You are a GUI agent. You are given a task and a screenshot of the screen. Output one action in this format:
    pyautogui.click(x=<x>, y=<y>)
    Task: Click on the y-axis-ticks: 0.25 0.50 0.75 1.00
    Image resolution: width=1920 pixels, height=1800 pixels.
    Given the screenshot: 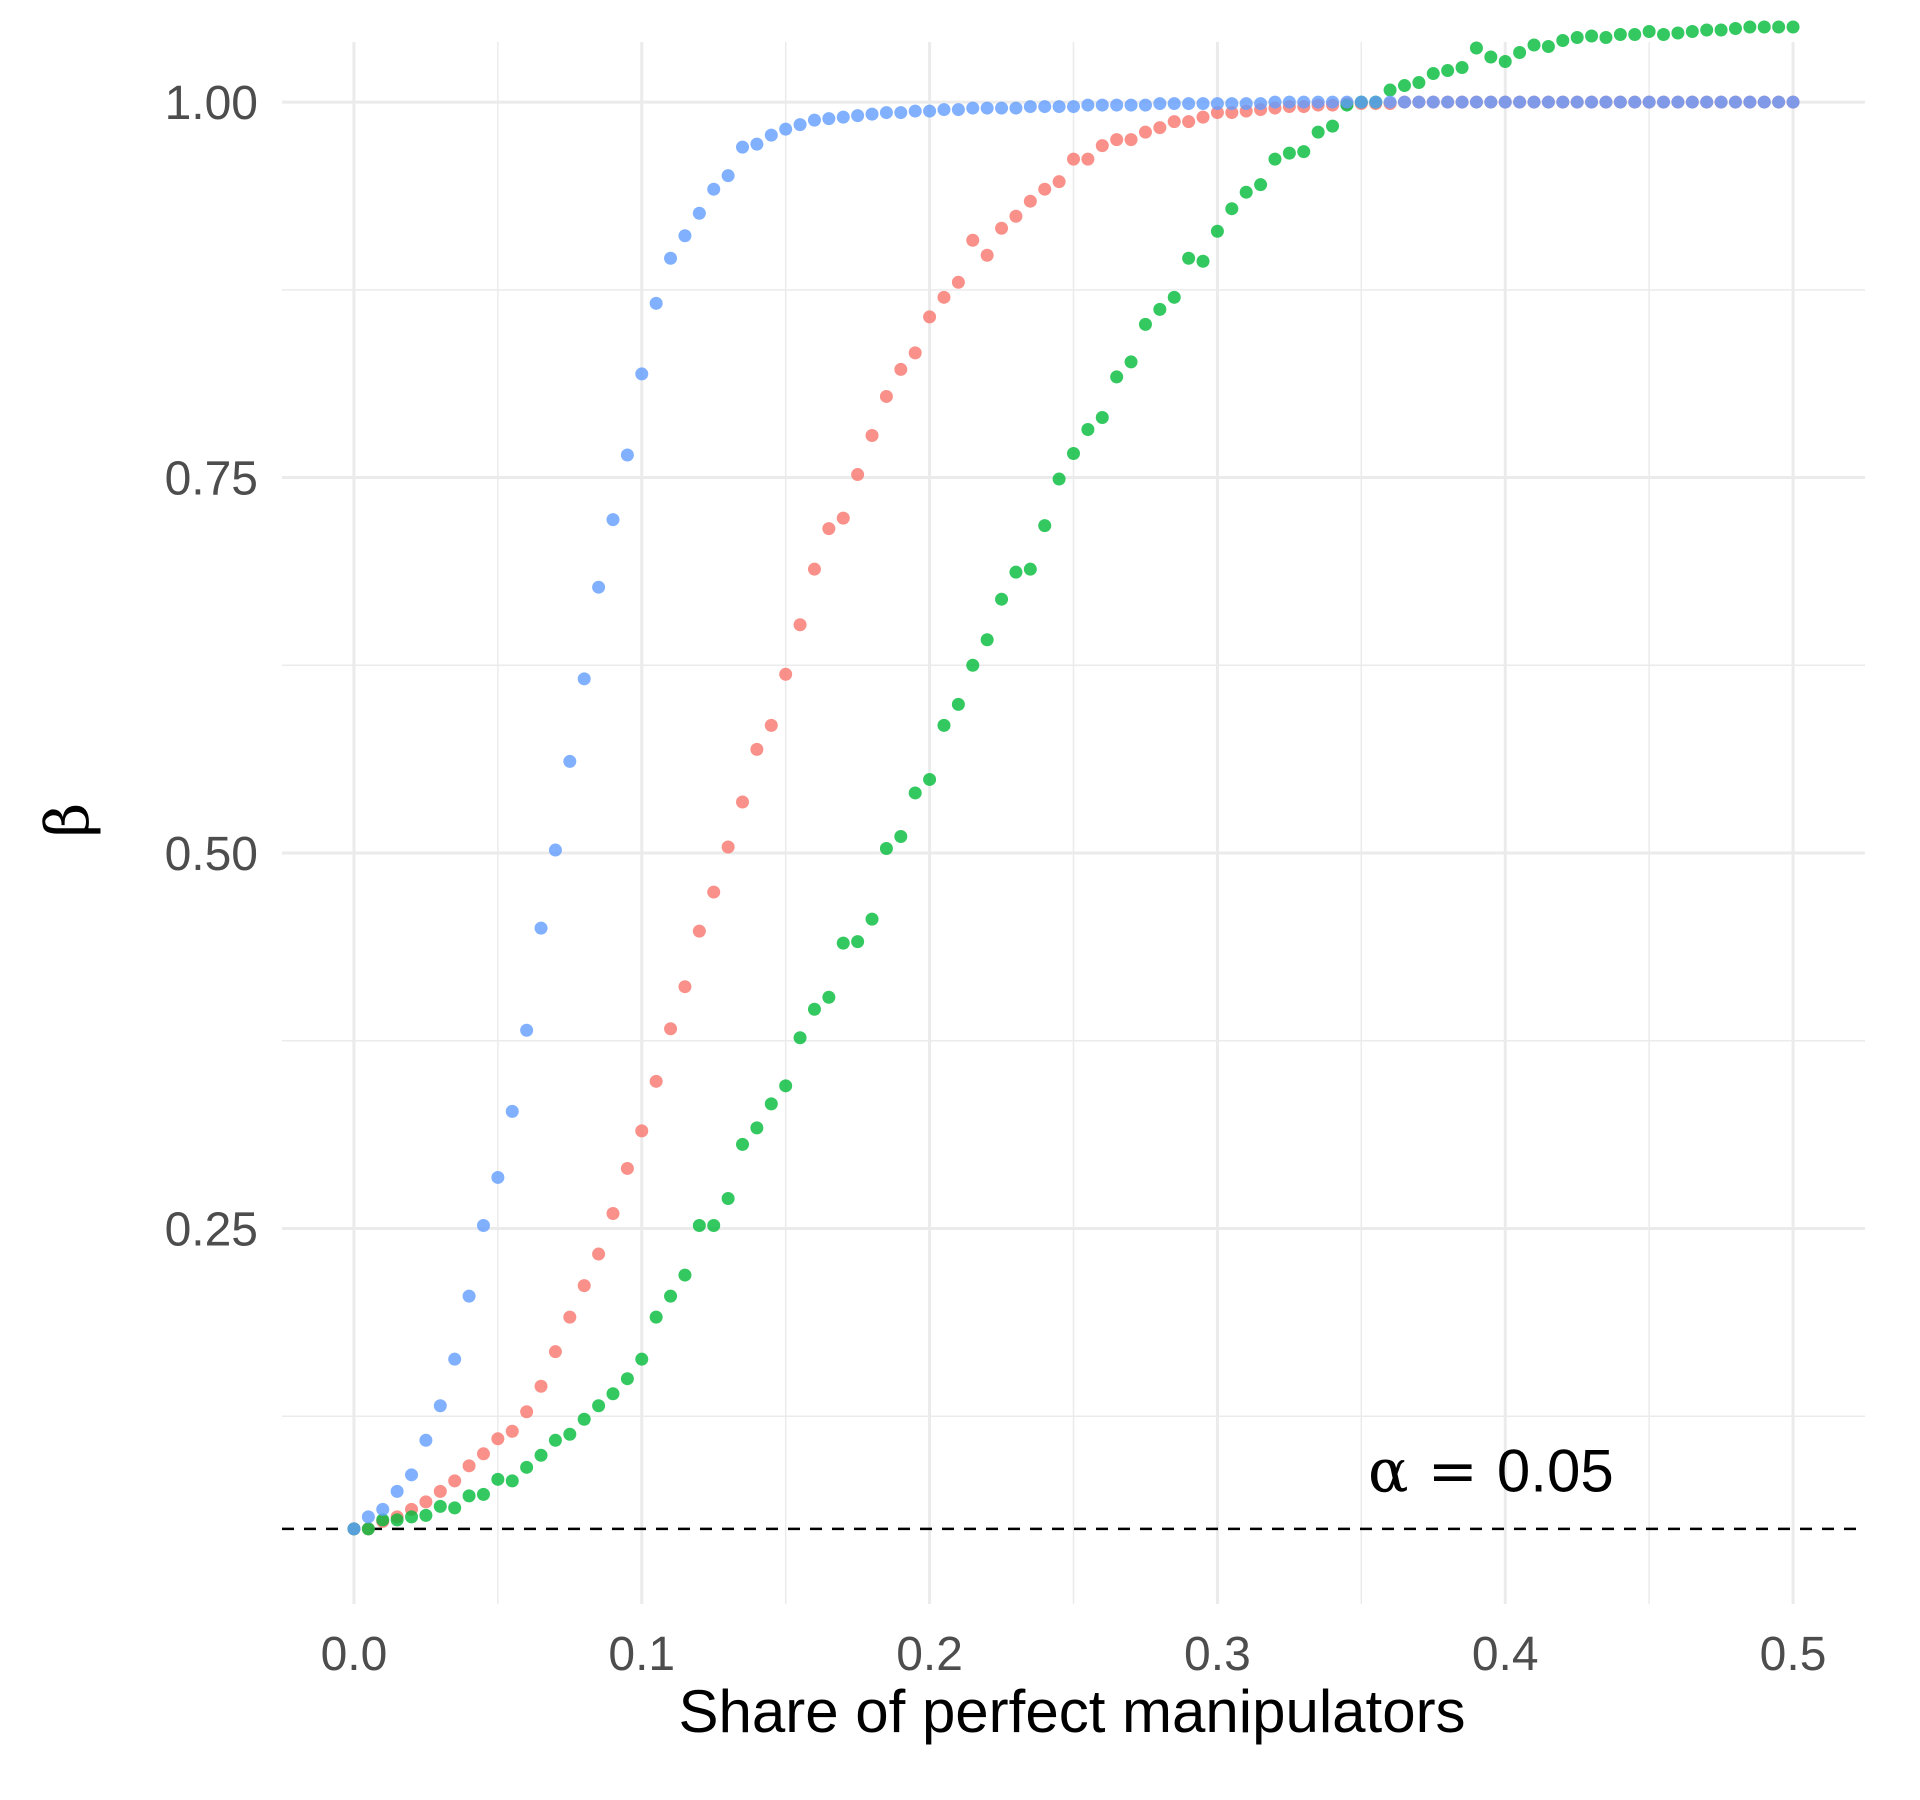 What is the action you would take?
    pyautogui.click(x=211, y=666)
    